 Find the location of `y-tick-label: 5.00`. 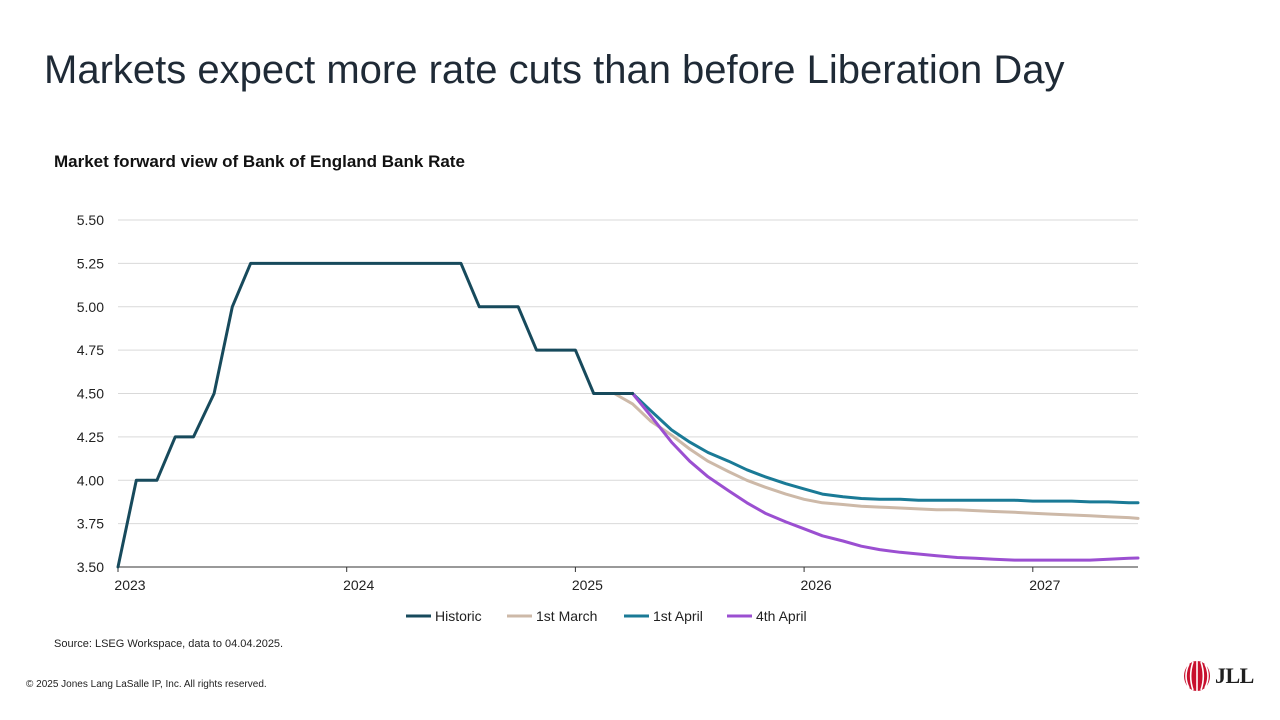

y-tick-label: 5.00 is located at coordinates (90, 307).